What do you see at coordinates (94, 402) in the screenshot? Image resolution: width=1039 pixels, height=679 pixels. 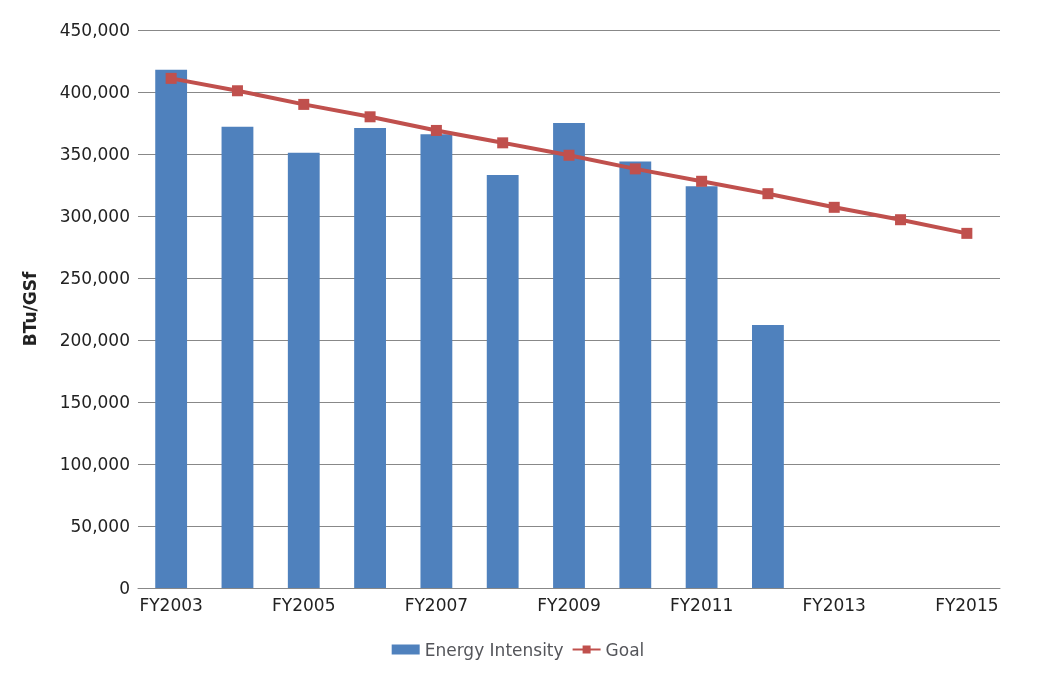 I see `y-tick-label: 150,000` at bounding box center [94, 402].